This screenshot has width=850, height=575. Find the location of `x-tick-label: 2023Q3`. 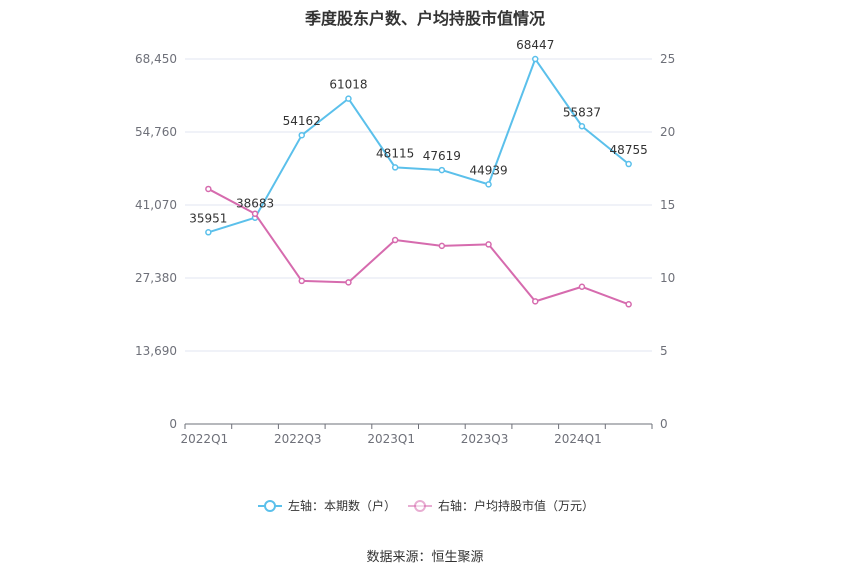

x-tick-label: 2023Q3 is located at coordinates (485, 439).